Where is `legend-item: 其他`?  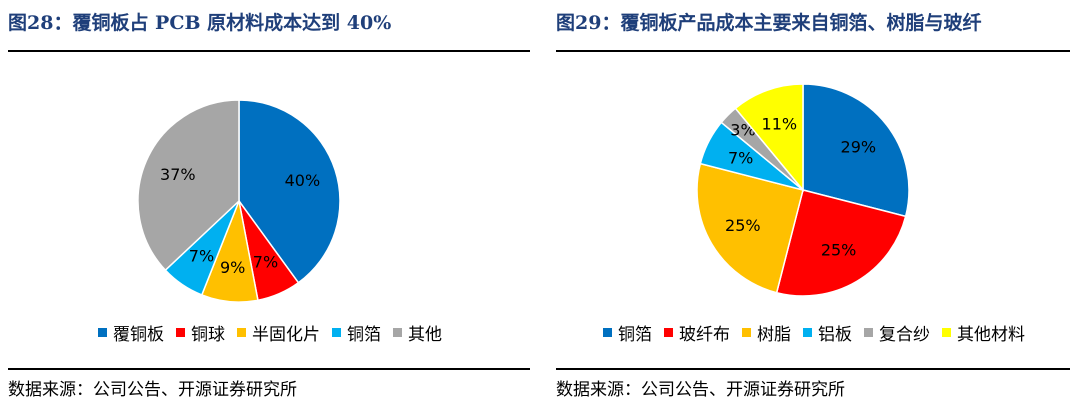
legend-item: 其他 is located at coordinates (417, 332).